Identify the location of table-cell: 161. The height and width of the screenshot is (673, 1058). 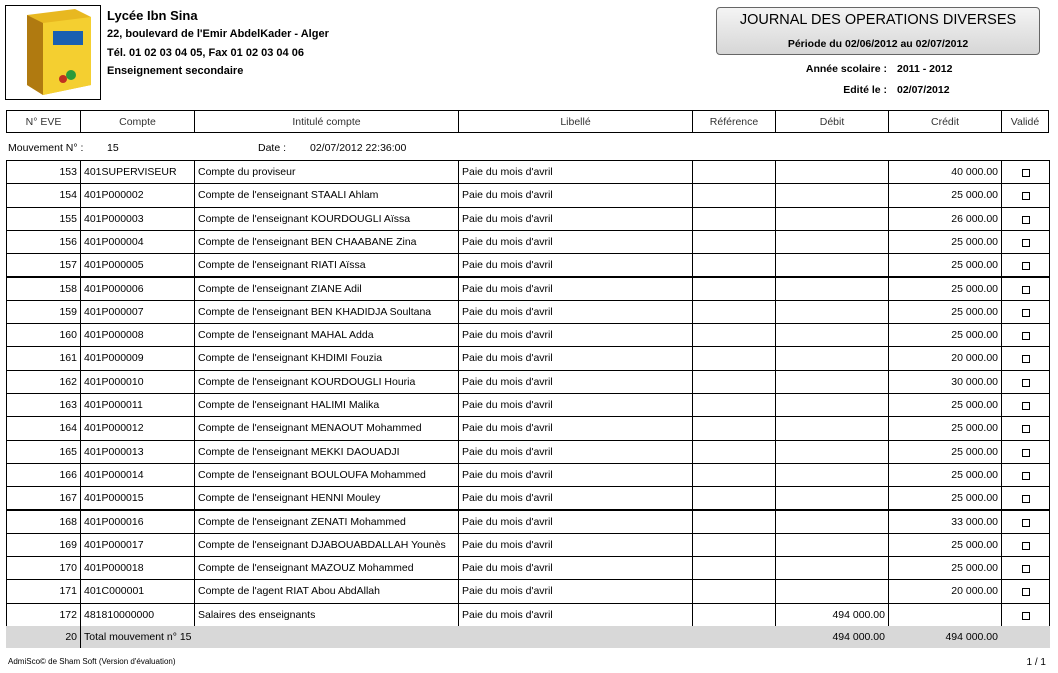
(43, 358).